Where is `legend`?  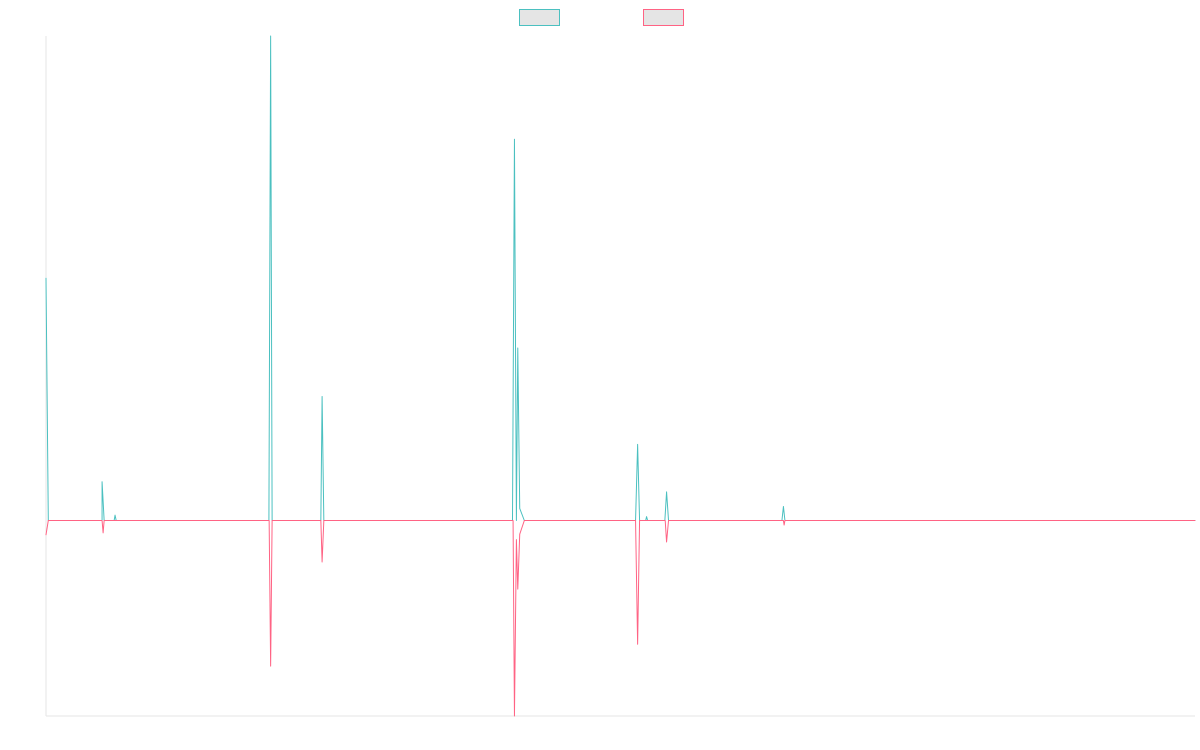
legend is located at coordinates (601, 17).